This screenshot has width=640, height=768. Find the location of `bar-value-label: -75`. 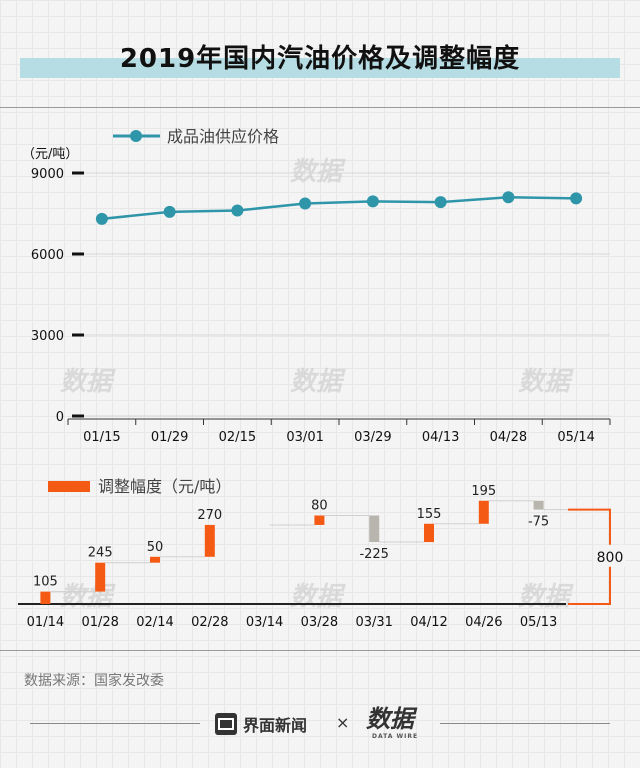

bar-value-label: -75 is located at coordinates (538, 522).